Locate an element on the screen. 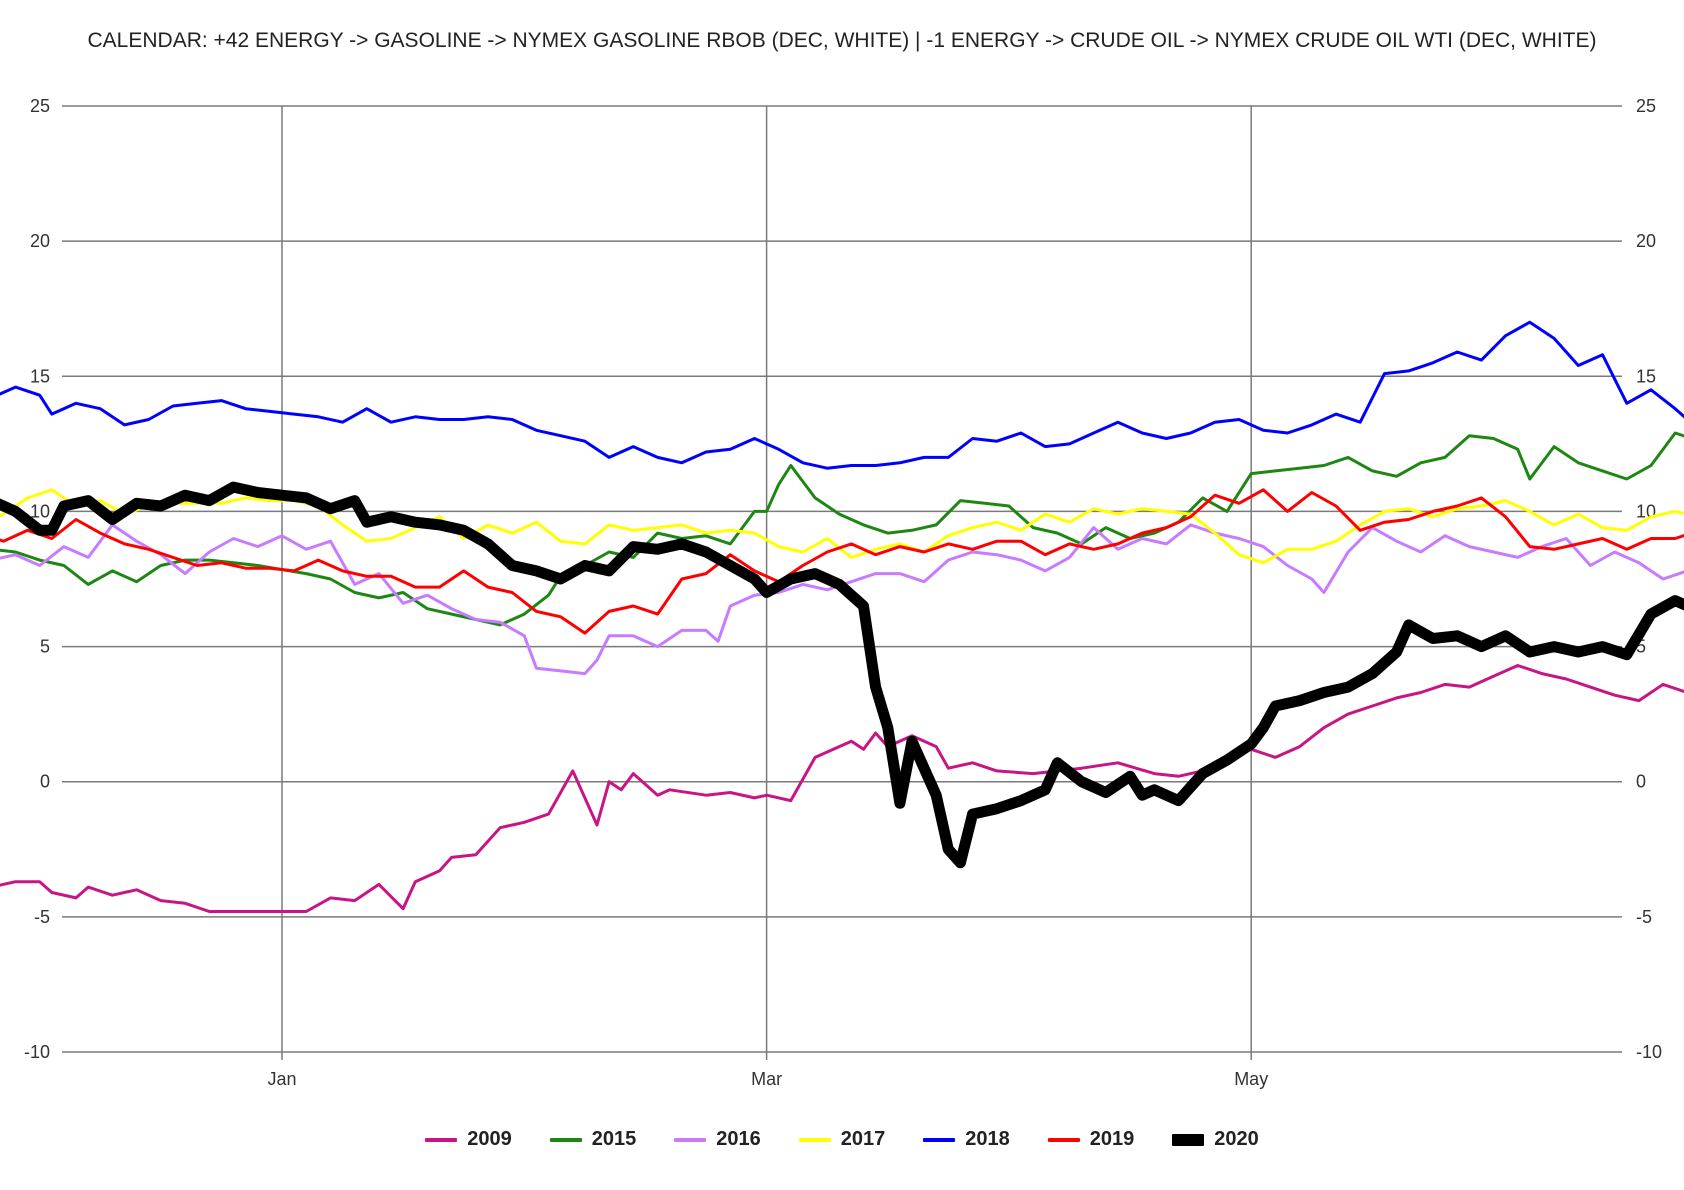  legend-label: 2015 is located at coordinates (614, 1139).